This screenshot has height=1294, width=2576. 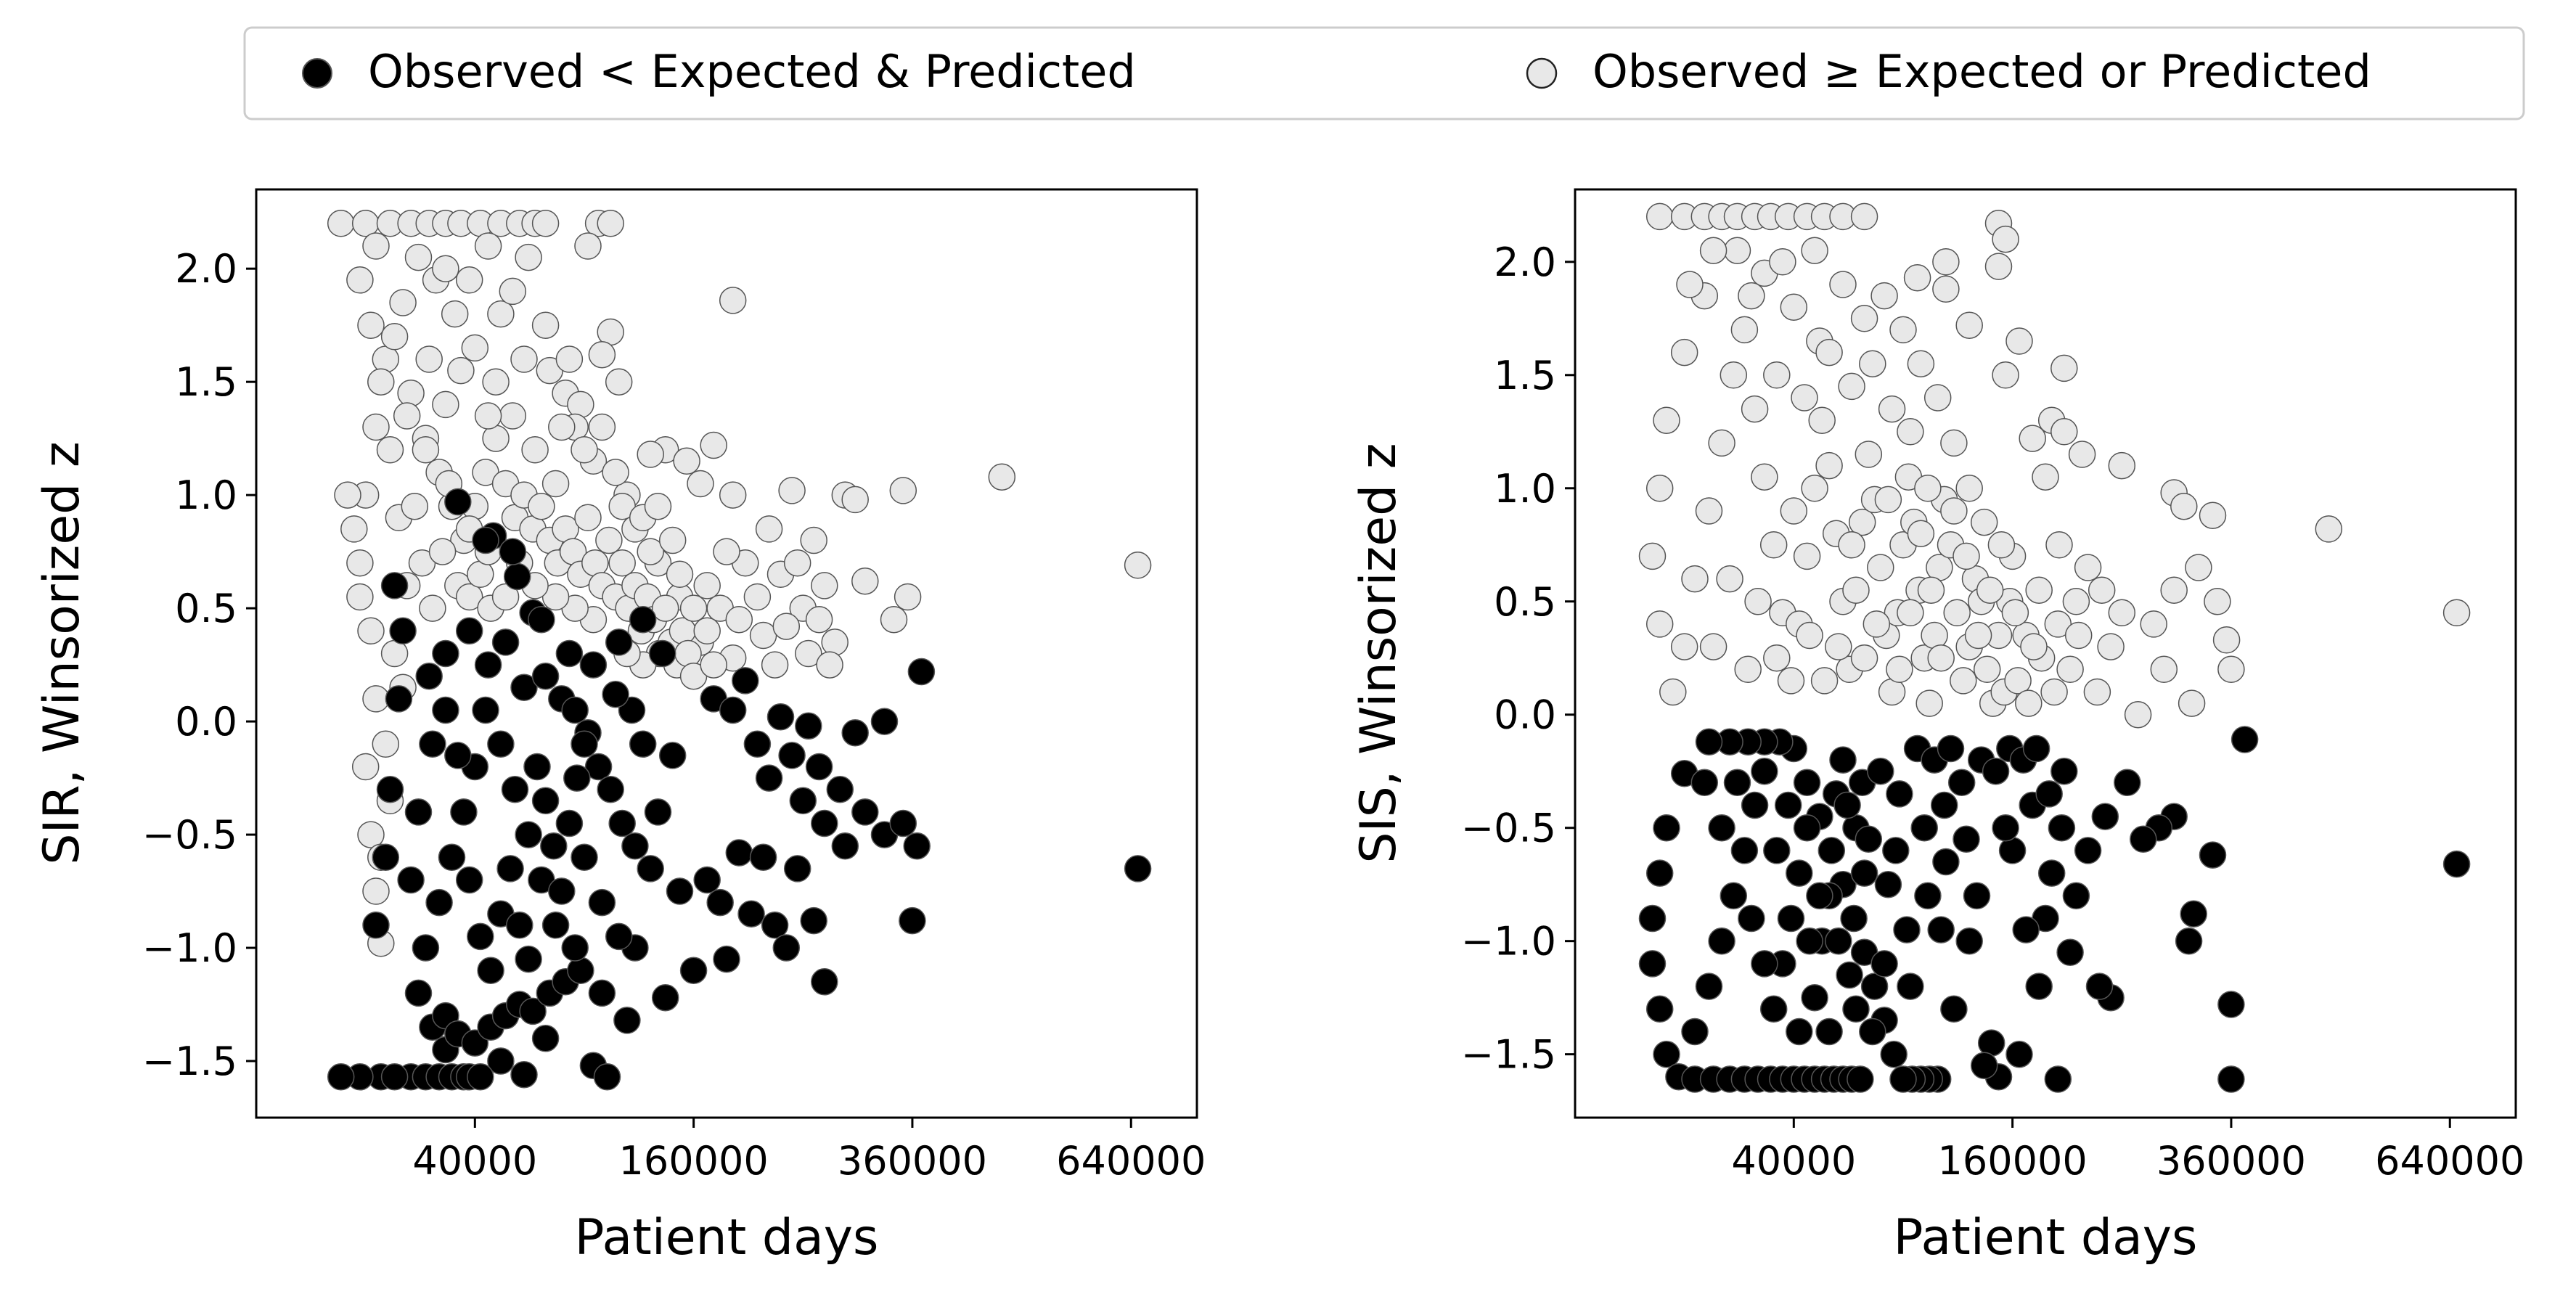 What do you see at coordinates (190, 1061) in the screenshot?
I see `y-tick-label: −1.5` at bounding box center [190, 1061].